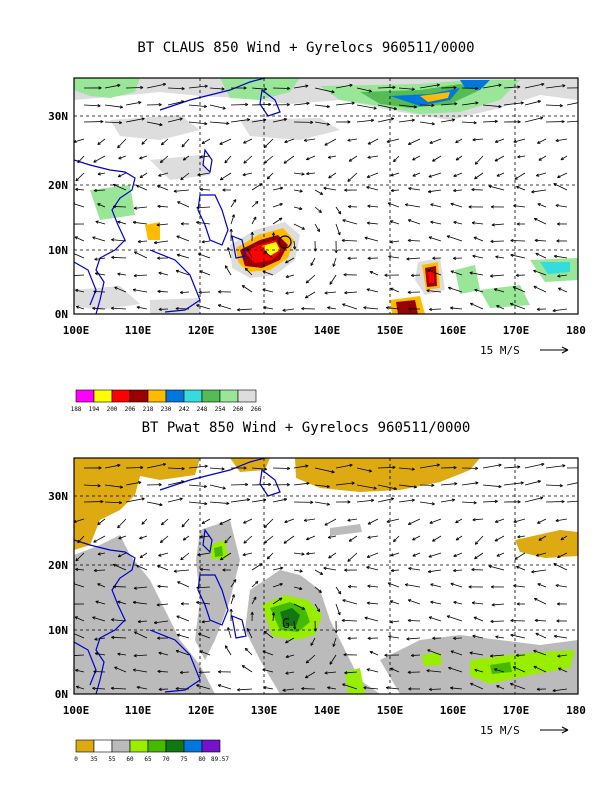 The image size is (612, 792). I want to click on top-gyre-marker, so click(285, 242).